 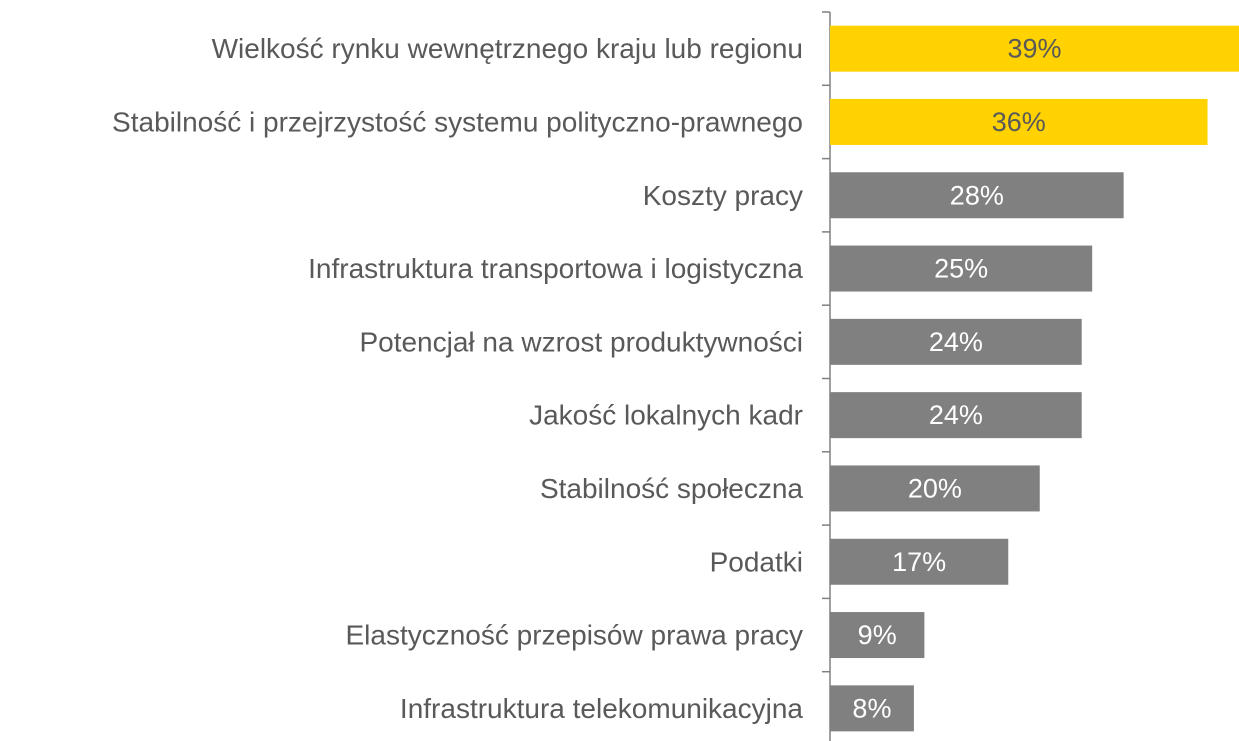 I want to click on value-label: 17%, so click(x=919, y=562).